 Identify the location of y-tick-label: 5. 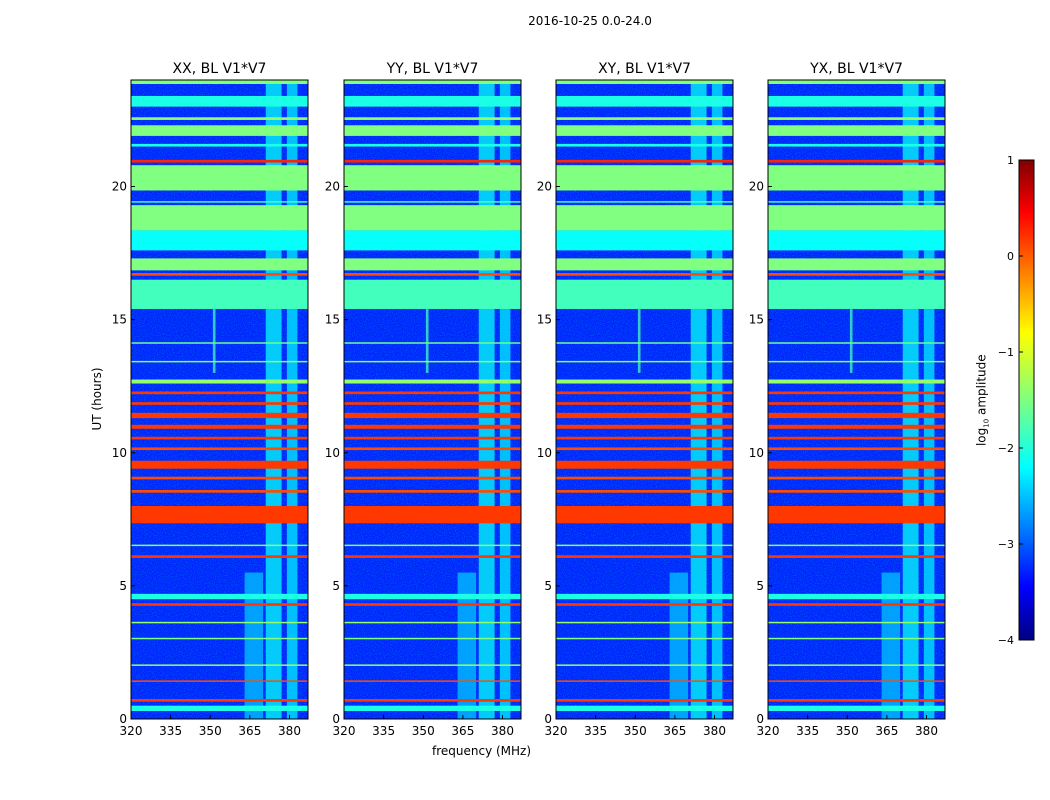
(548, 586).